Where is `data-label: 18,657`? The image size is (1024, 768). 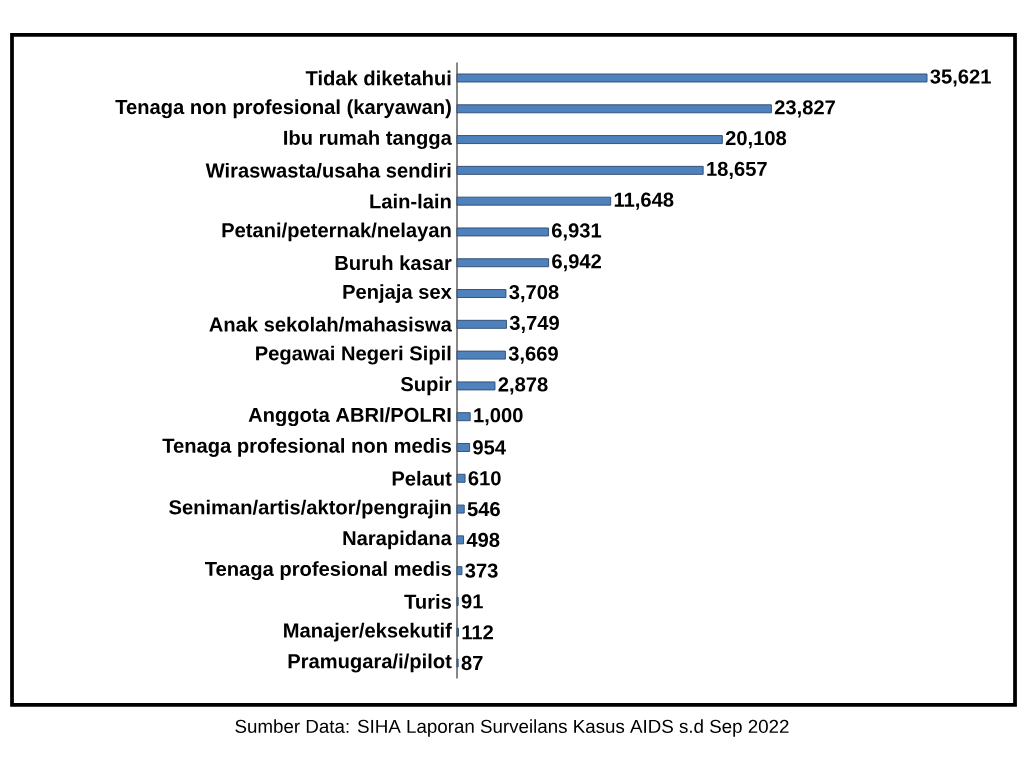
data-label: 18,657 is located at coordinates (737, 170).